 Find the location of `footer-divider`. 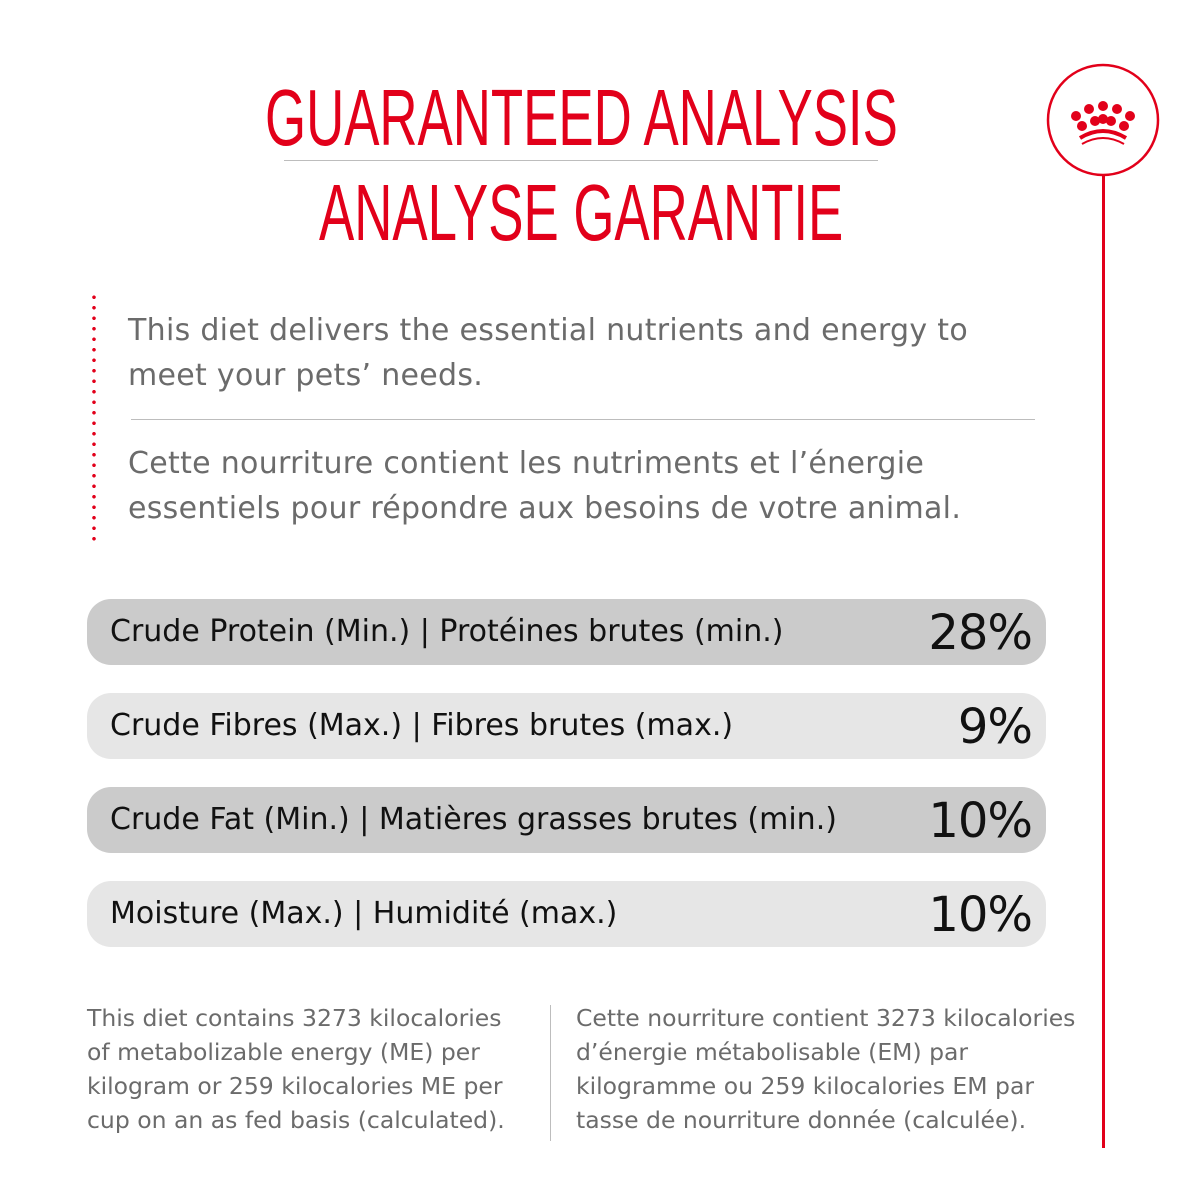

footer-divider is located at coordinates (550, 1073).